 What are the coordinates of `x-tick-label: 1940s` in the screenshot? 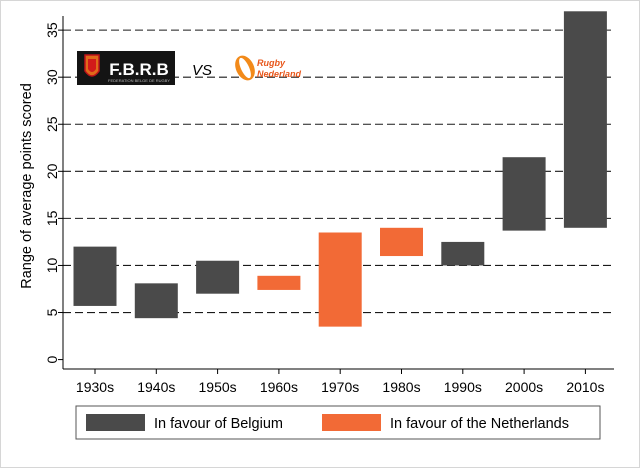 It's located at (156, 387).